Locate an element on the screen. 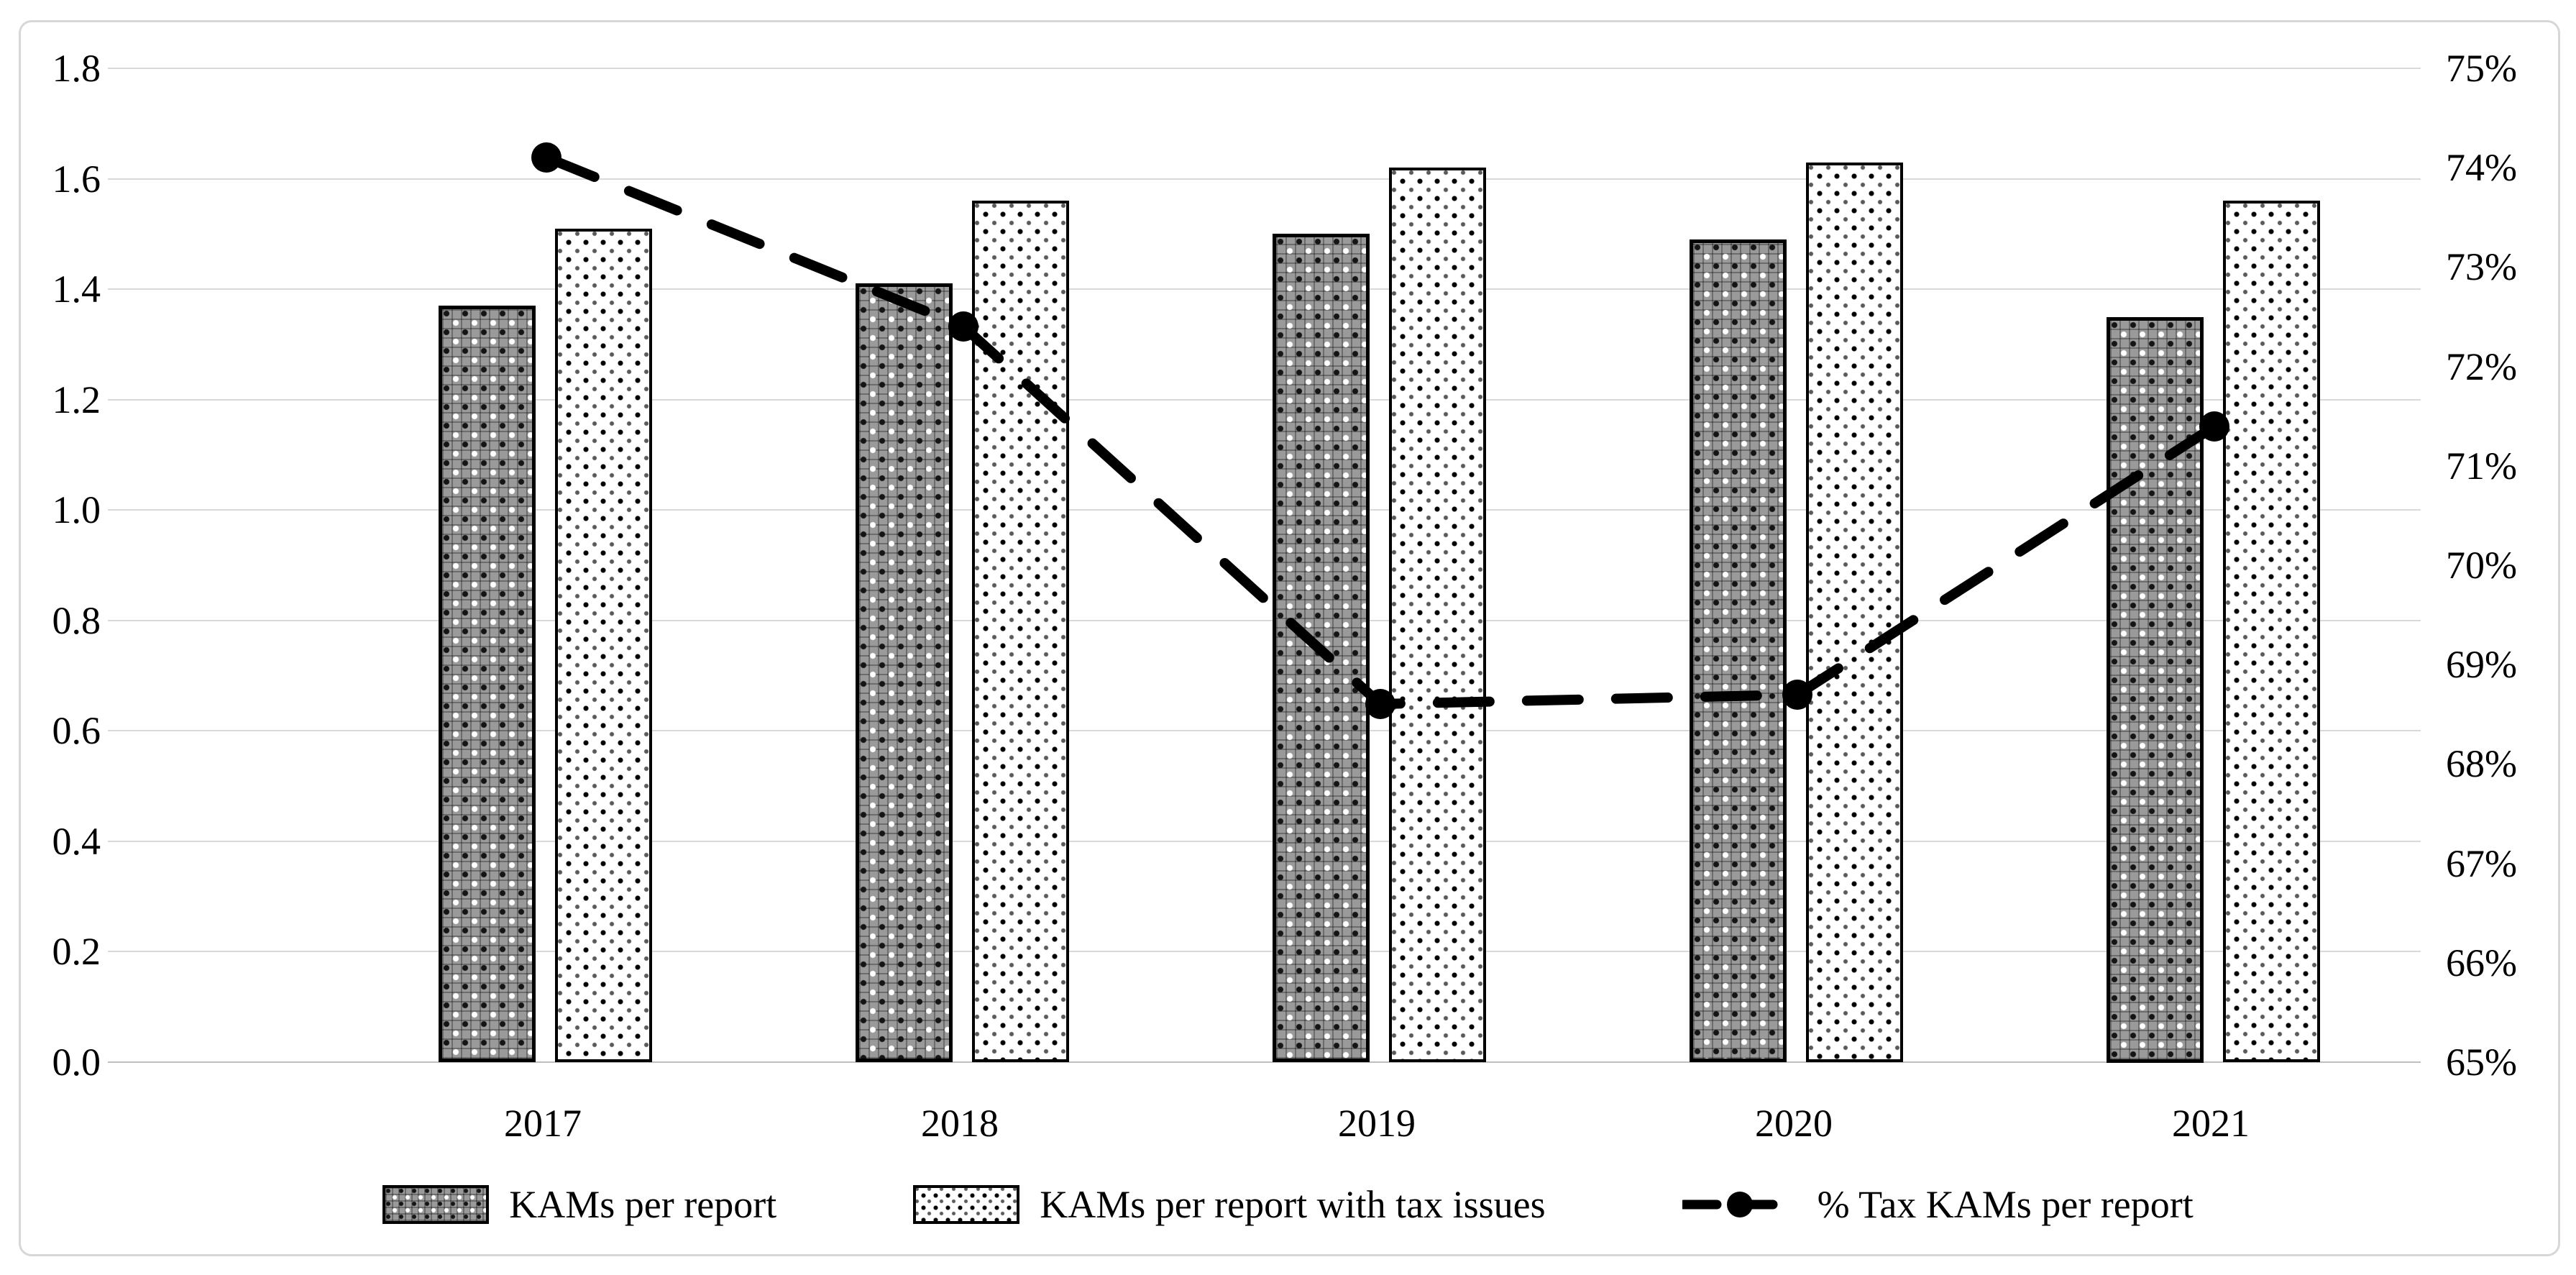 The image size is (2576, 1275). x-axis-label-2020: 2020 is located at coordinates (1794, 1123).